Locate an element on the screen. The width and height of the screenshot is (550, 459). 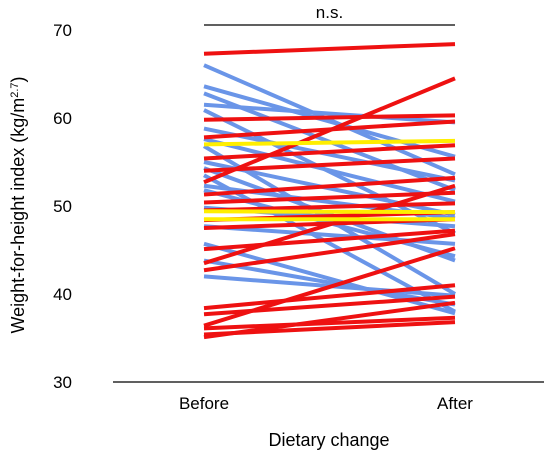
x-axis-label: Dietary change is located at coordinates (328, 440).